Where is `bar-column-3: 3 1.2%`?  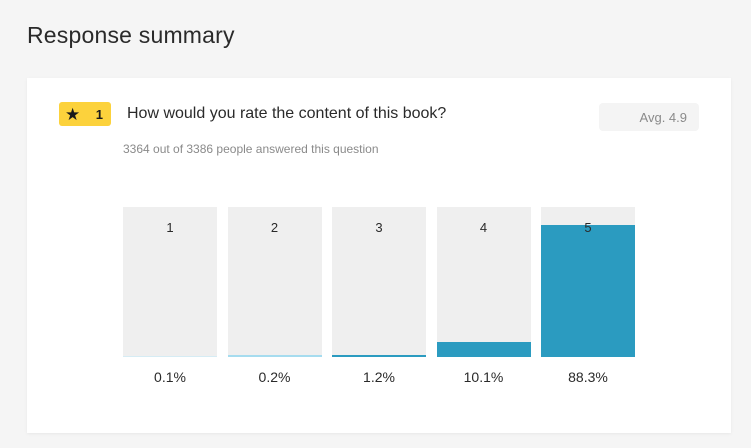
bar-column-3: 3 1.2% is located at coordinates (379, 297).